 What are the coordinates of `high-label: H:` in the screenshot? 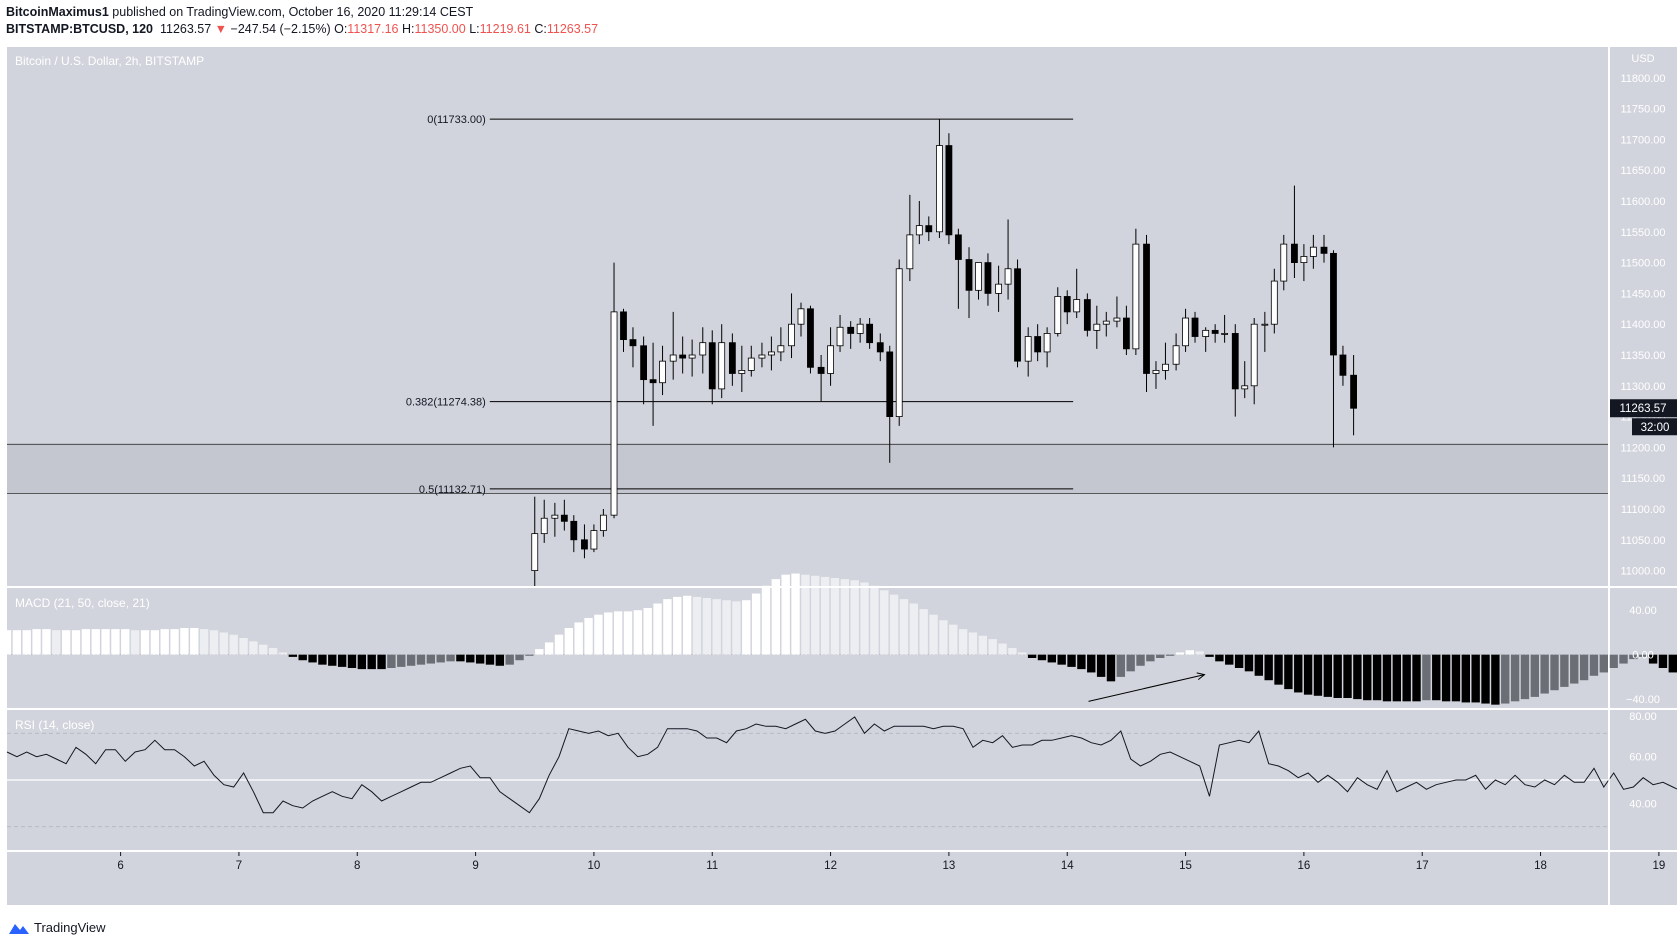 It's located at (408, 29).